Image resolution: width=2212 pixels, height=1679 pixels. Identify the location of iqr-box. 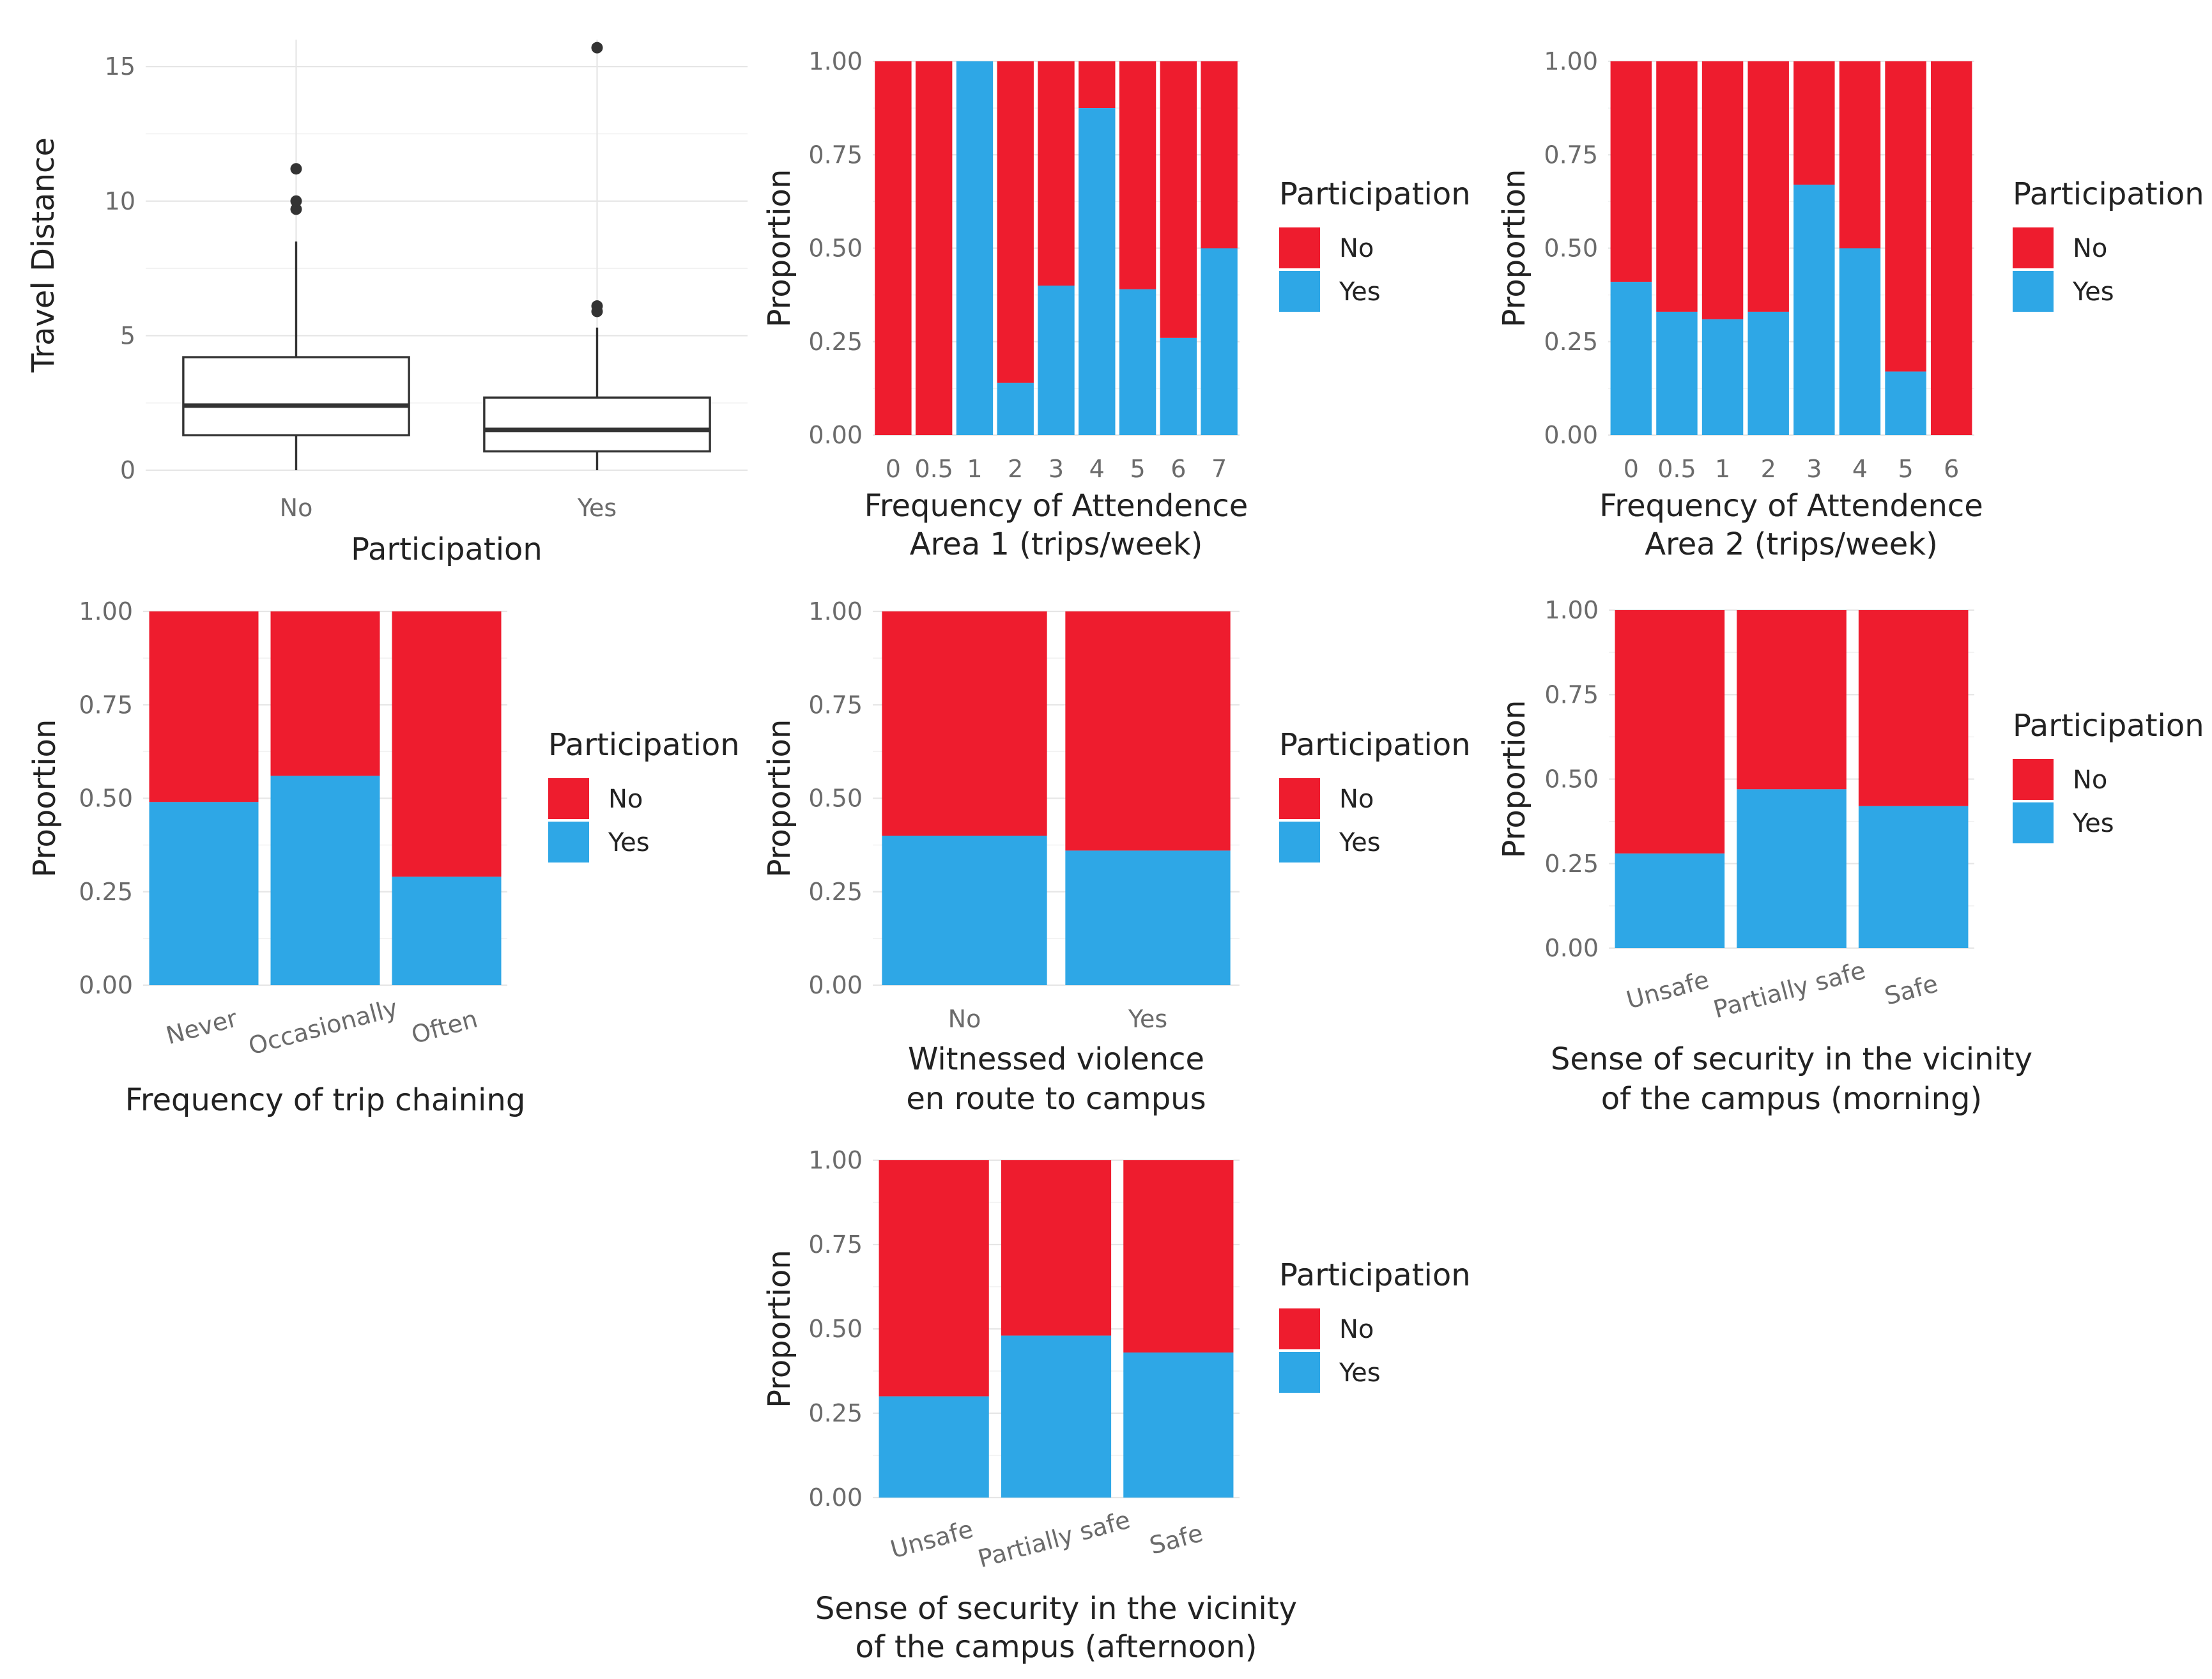
(597, 424).